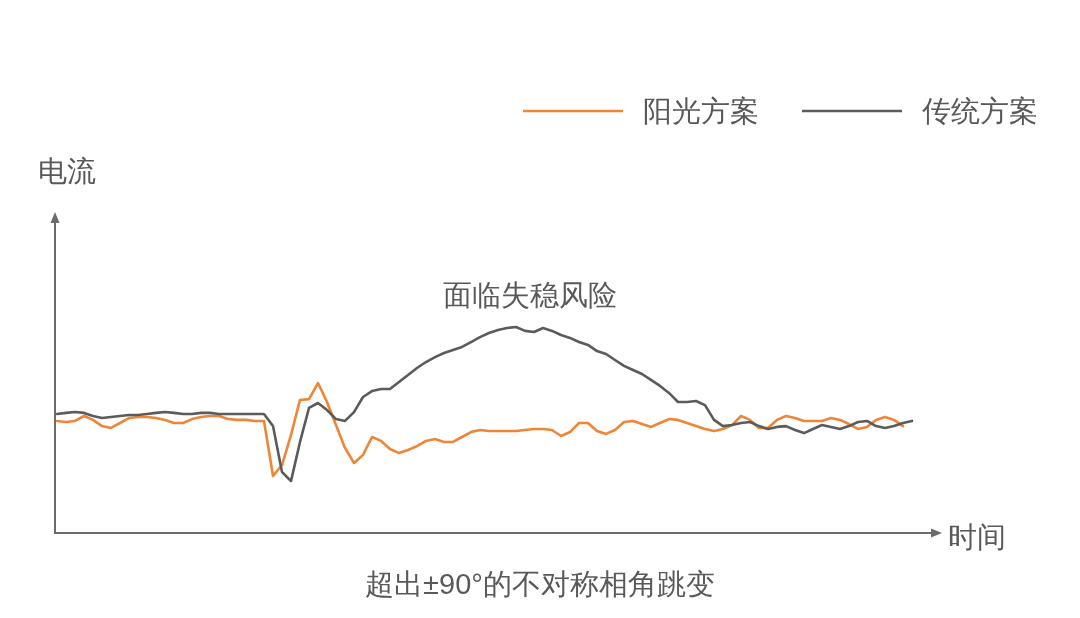 The height and width of the screenshot is (618, 1080). Describe the element at coordinates (977, 537) in the screenshot. I see `xlabel: 时间` at that location.